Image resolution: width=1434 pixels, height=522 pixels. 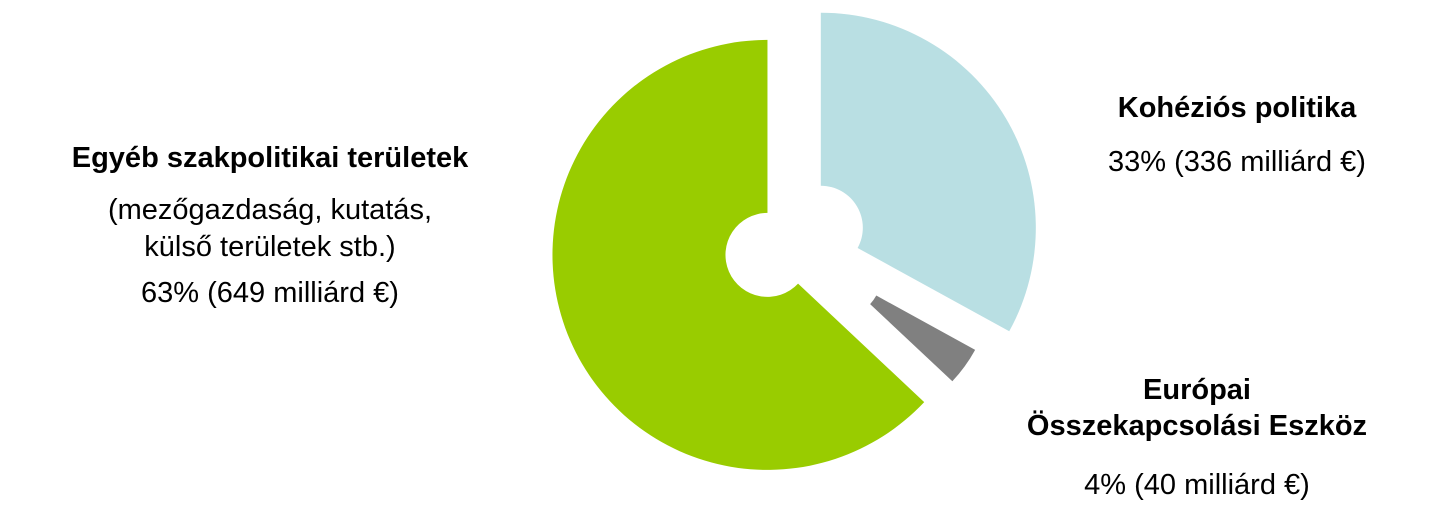 I want to click on label-kohezios-politika: Kohéziós politika 33% (336 milliárd €), so click(x=1237, y=135).